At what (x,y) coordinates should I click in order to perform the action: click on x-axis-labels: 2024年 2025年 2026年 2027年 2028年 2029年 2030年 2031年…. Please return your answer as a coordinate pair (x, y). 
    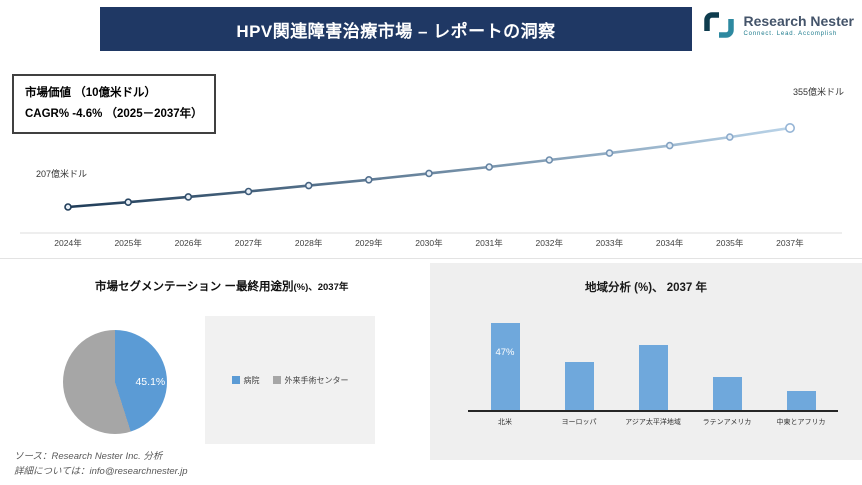
    Looking at the image, I should click on (429, 243).